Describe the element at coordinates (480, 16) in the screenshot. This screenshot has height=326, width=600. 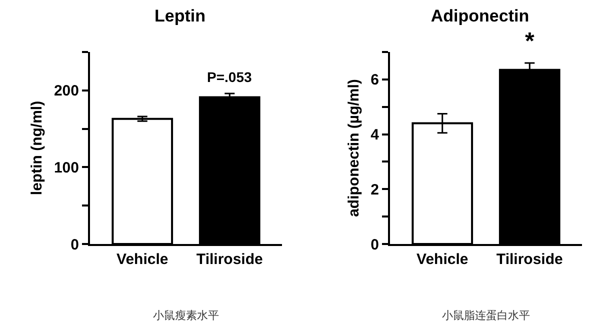
I see `chart-title: Adiponectin` at that location.